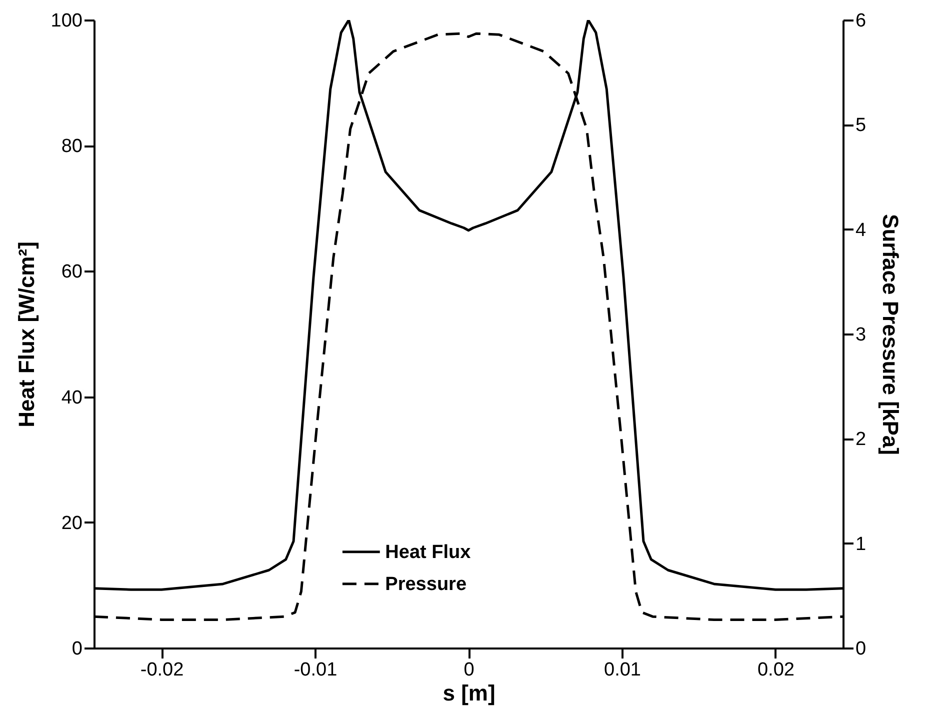  Describe the element at coordinates (71, 272) in the screenshot. I see `y-tick-label: 60` at that location.